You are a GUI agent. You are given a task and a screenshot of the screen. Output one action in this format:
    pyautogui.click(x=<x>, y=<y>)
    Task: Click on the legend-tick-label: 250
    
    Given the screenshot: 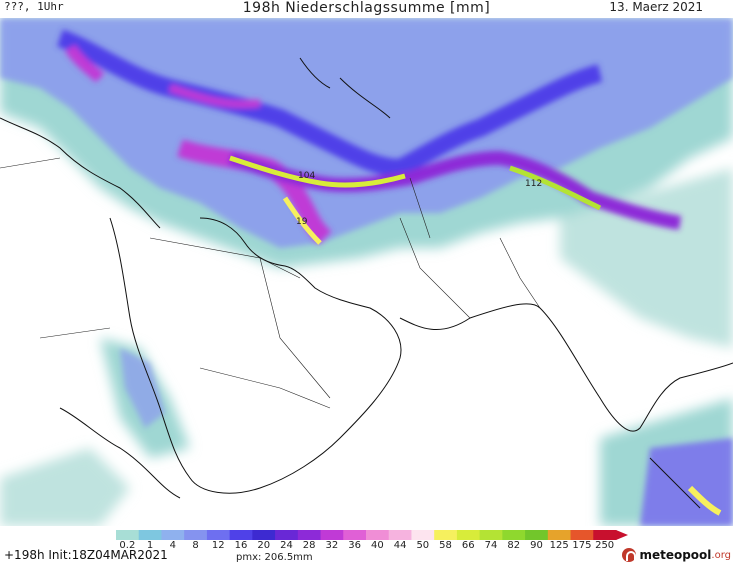 What is the action you would take?
    pyautogui.click(x=605, y=545)
    